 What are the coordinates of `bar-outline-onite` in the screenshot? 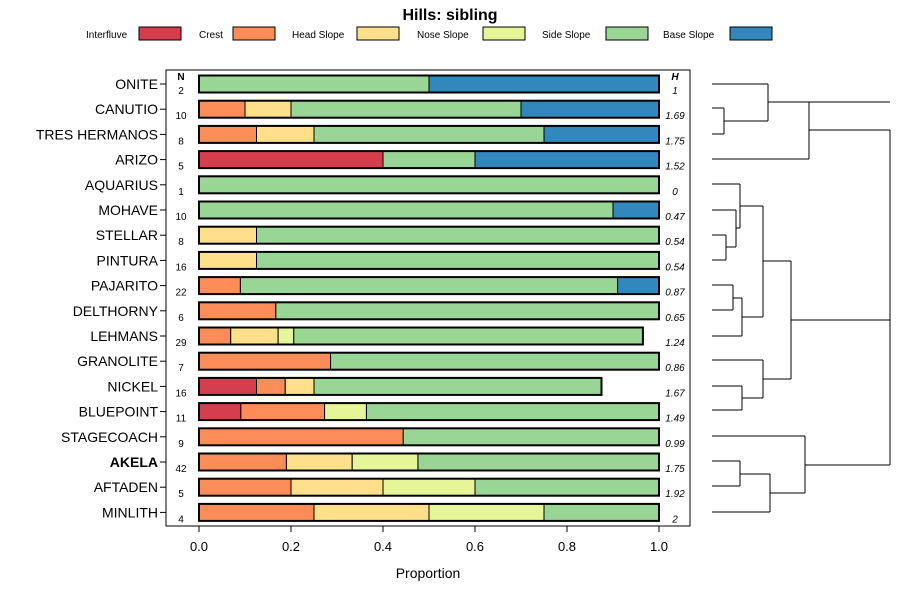 It's located at (429, 84).